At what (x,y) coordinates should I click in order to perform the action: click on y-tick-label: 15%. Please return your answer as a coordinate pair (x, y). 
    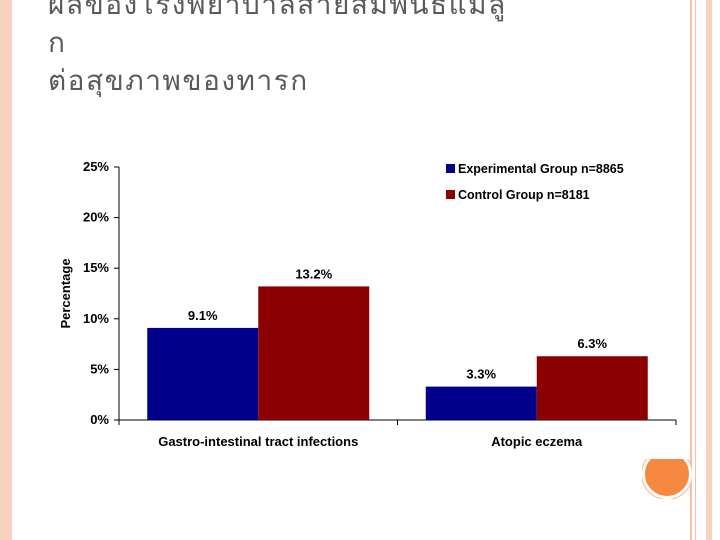
    Looking at the image, I should click on (96, 267).